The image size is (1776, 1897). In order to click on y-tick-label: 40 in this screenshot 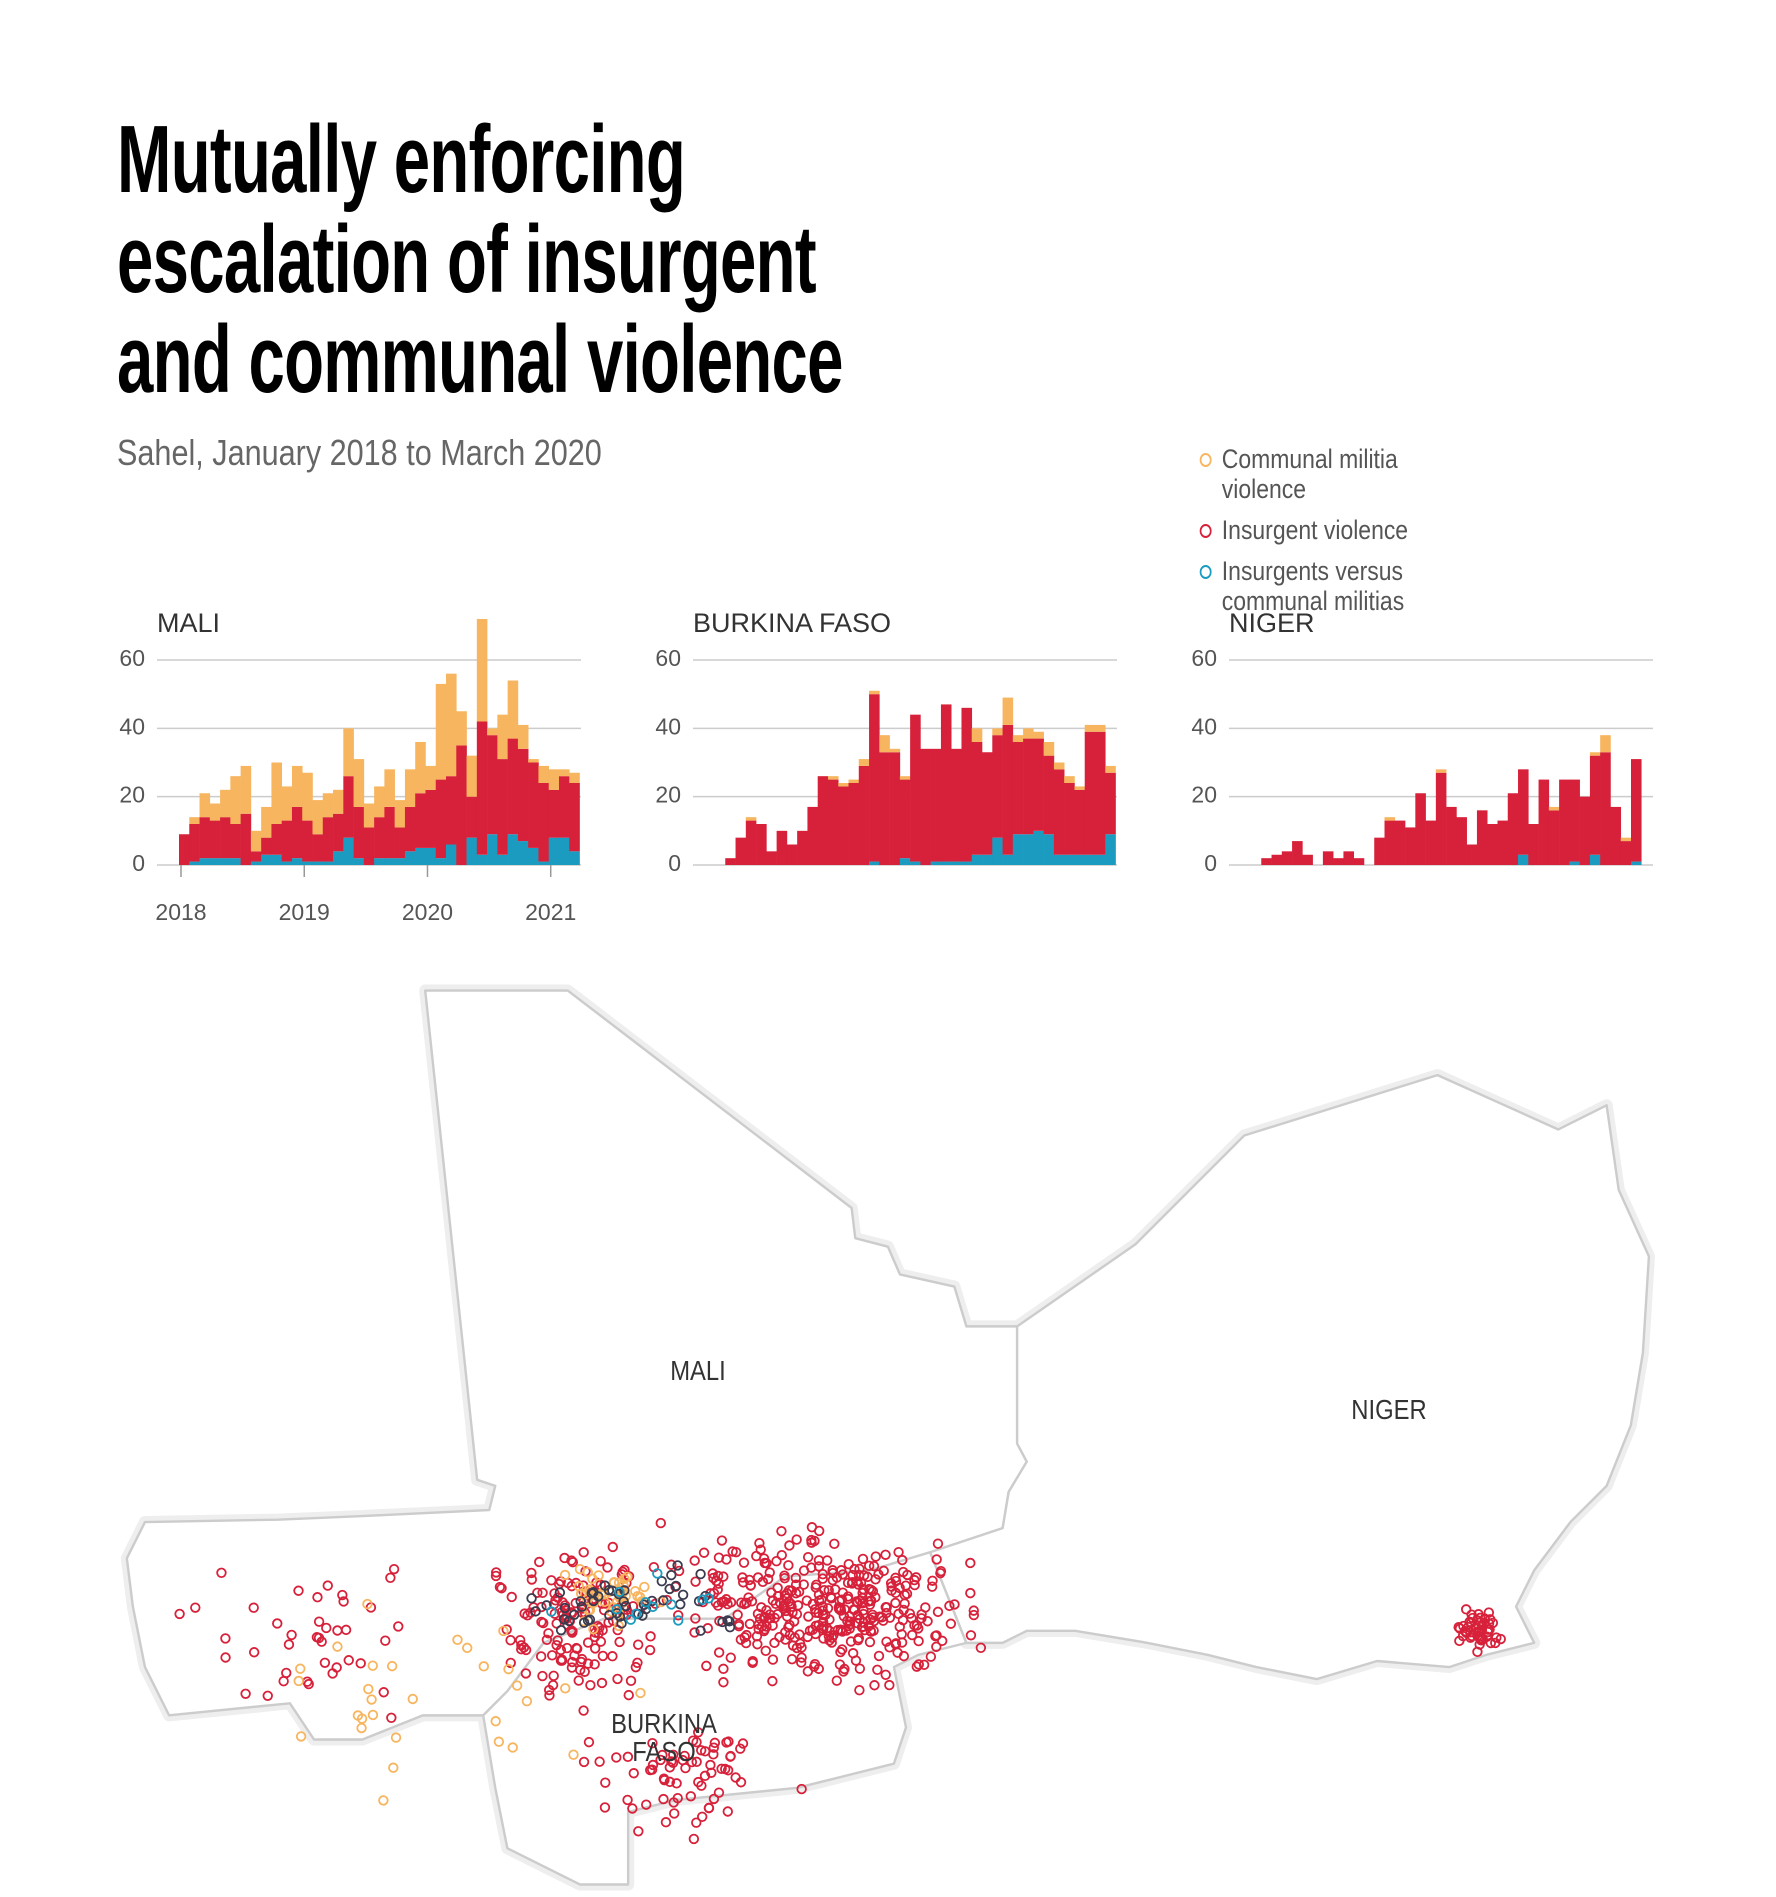, I will do `click(668, 726)`.